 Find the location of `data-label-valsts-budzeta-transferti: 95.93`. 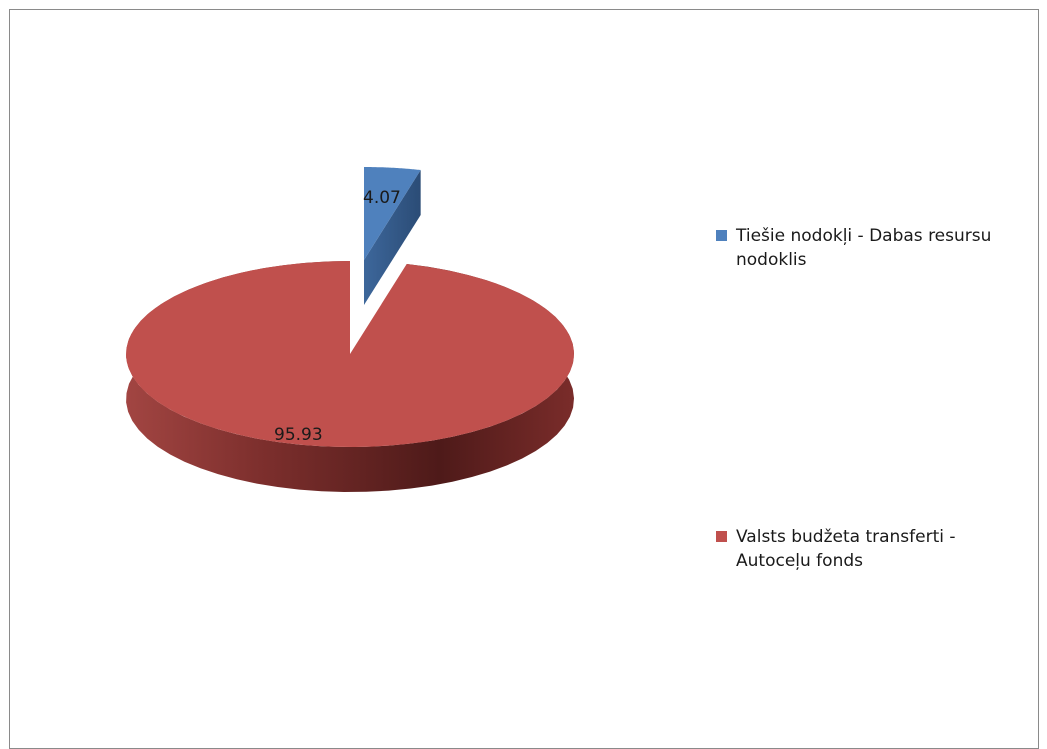

data-label-valsts-budzeta-transferti: 95.93 is located at coordinates (298, 435).